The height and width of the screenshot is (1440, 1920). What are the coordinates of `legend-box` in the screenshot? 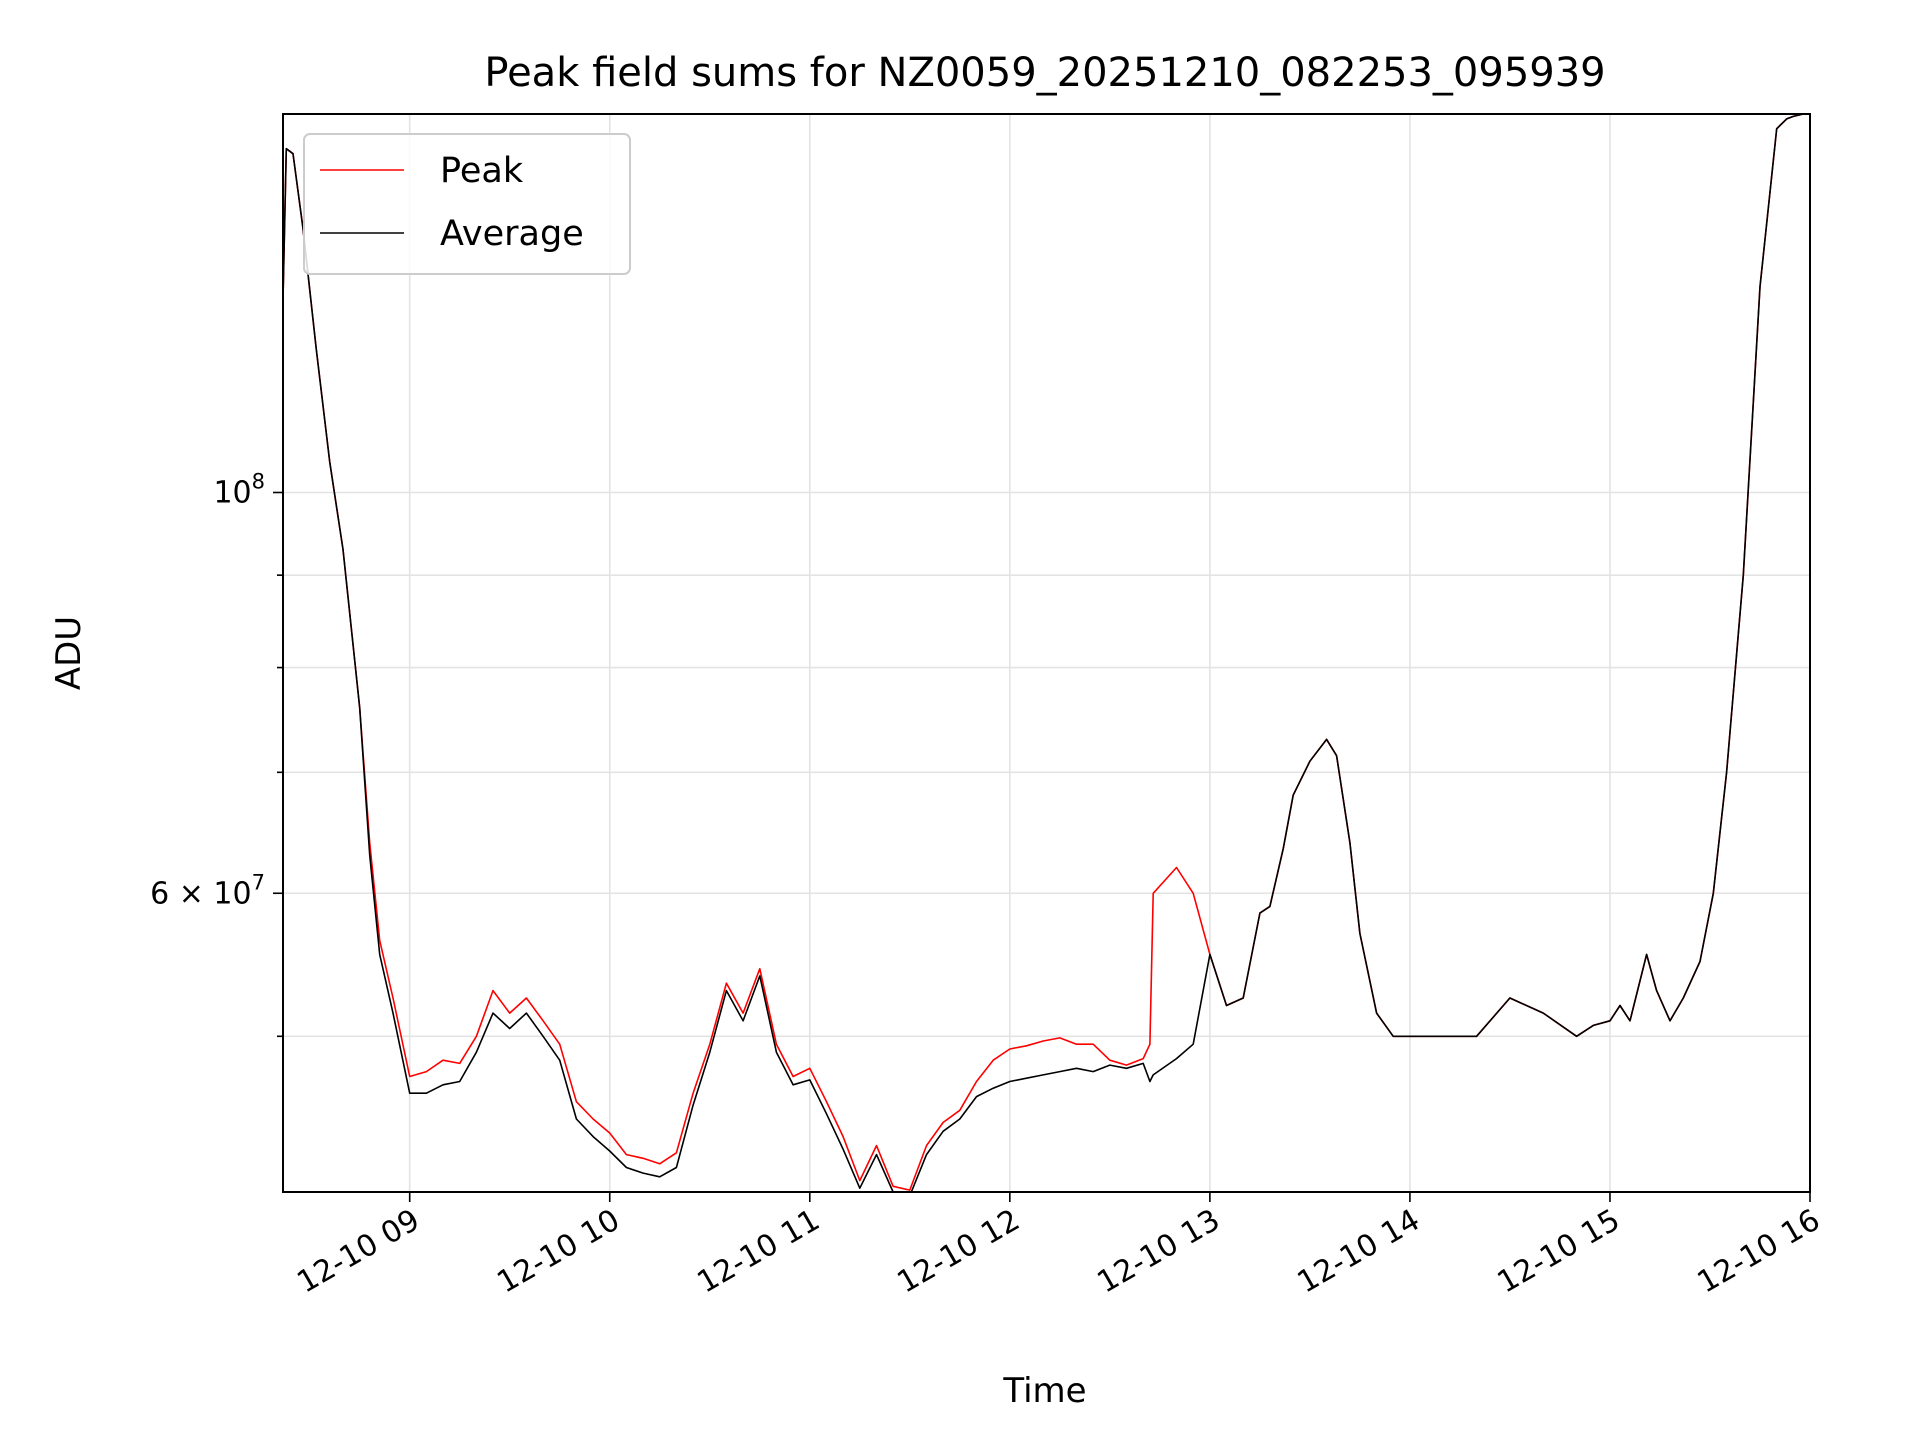 It's located at (467, 204).